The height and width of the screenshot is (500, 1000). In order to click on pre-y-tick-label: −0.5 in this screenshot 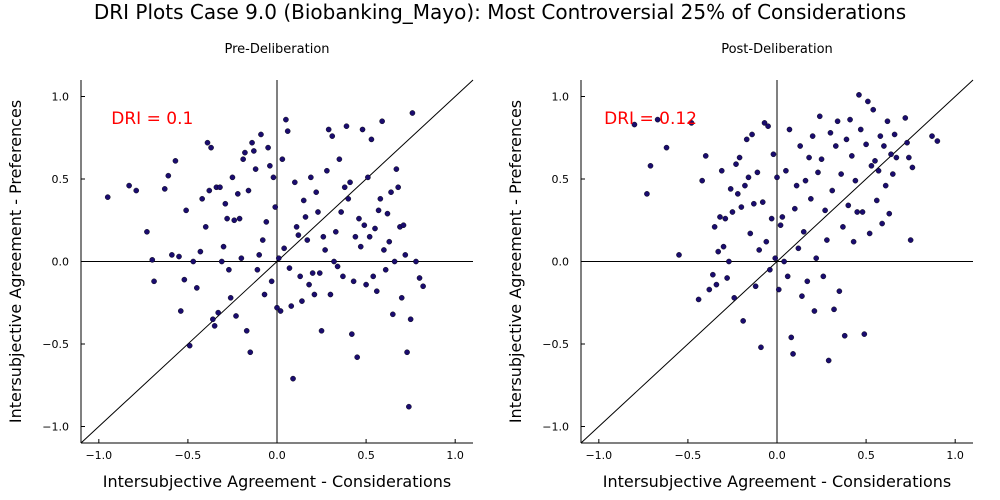, I will do `click(55, 344)`.